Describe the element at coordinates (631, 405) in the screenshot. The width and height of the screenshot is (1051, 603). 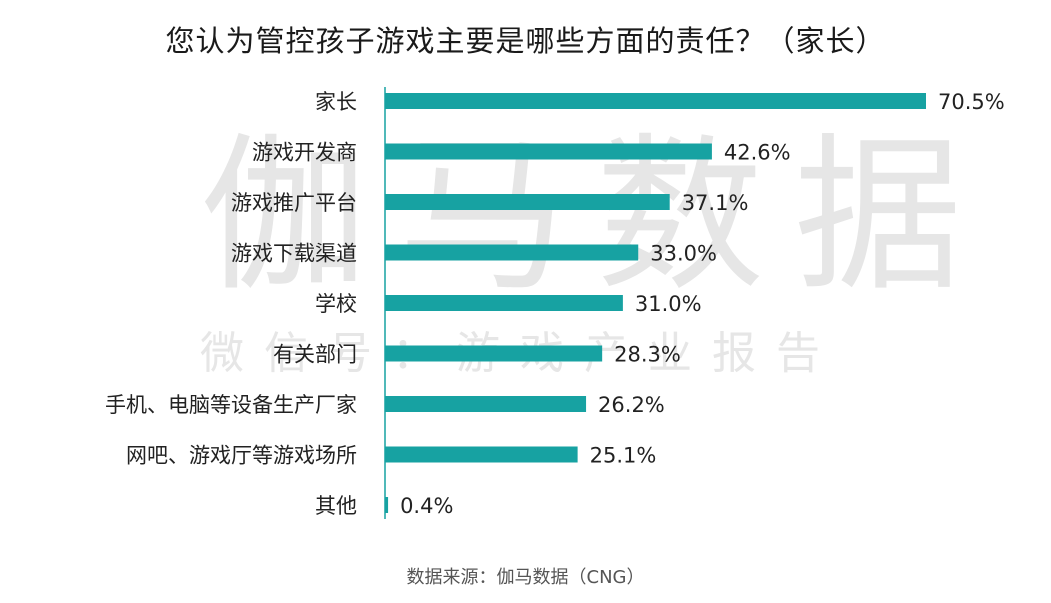
I see `value-label: 26.2%` at that location.